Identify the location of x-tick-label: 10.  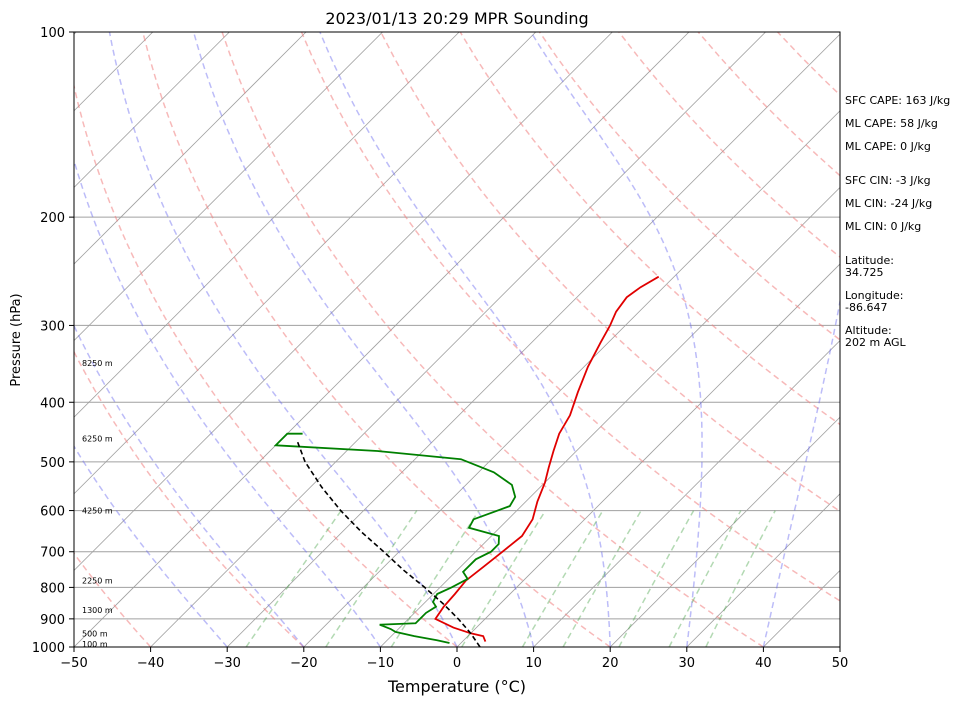
(533, 663).